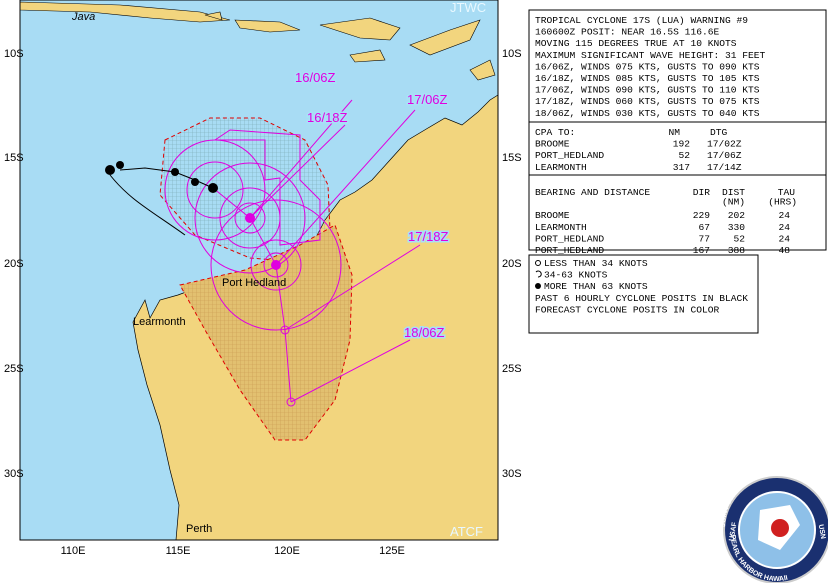 The height and width of the screenshot is (583, 828). What do you see at coordinates (641, 20) in the screenshot?
I see `warning-line: TROPICAL CYCLONE 17S (LUA) WARNING #9` at bounding box center [641, 20].